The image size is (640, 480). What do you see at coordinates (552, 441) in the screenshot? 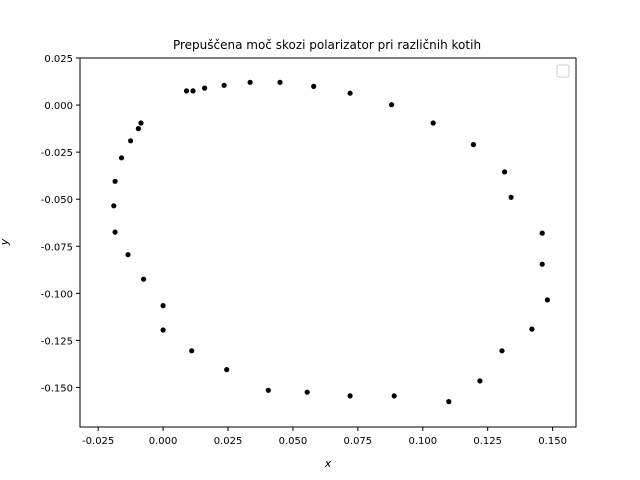
I see `x-tick-label: 0.150` at bounding box center [552, 441].